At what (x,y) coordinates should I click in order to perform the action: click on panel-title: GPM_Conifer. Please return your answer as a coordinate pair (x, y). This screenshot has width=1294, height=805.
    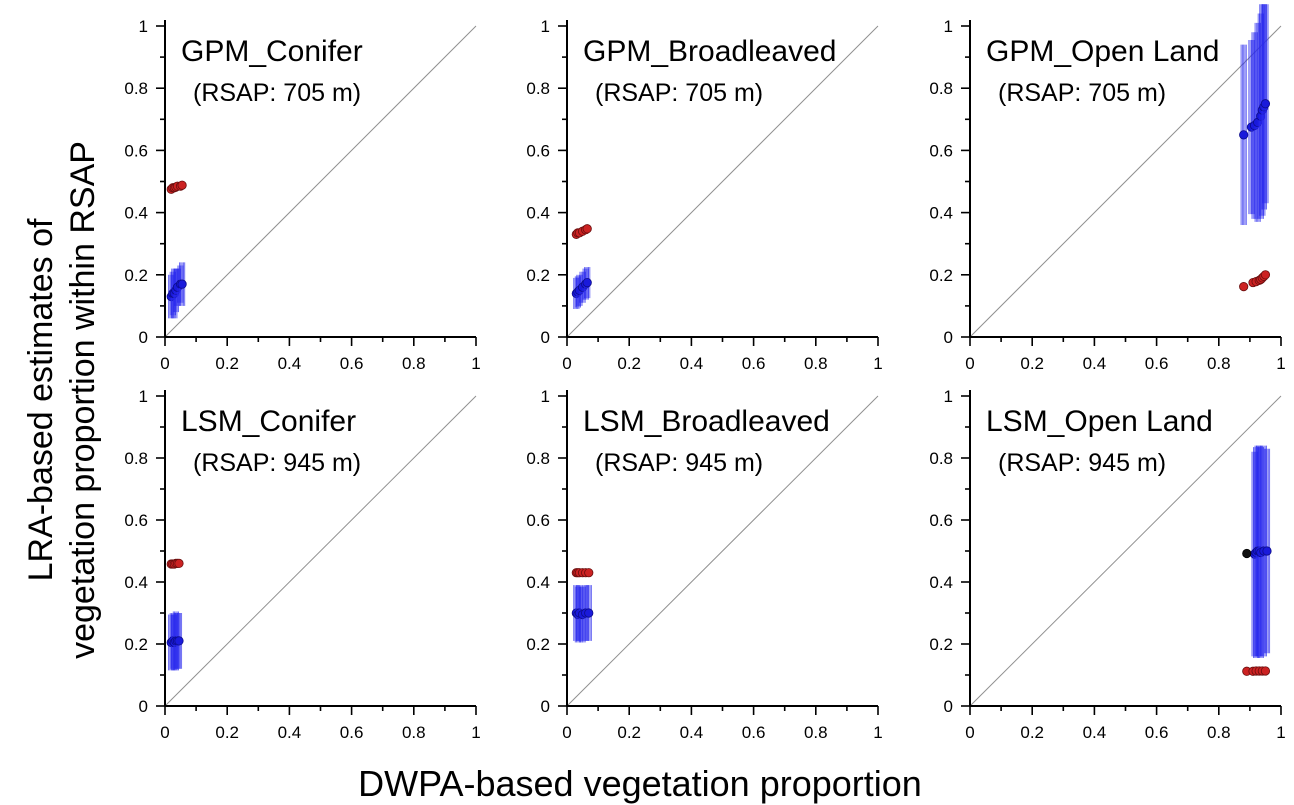
    Looking at the image, I should click on (272, 51).